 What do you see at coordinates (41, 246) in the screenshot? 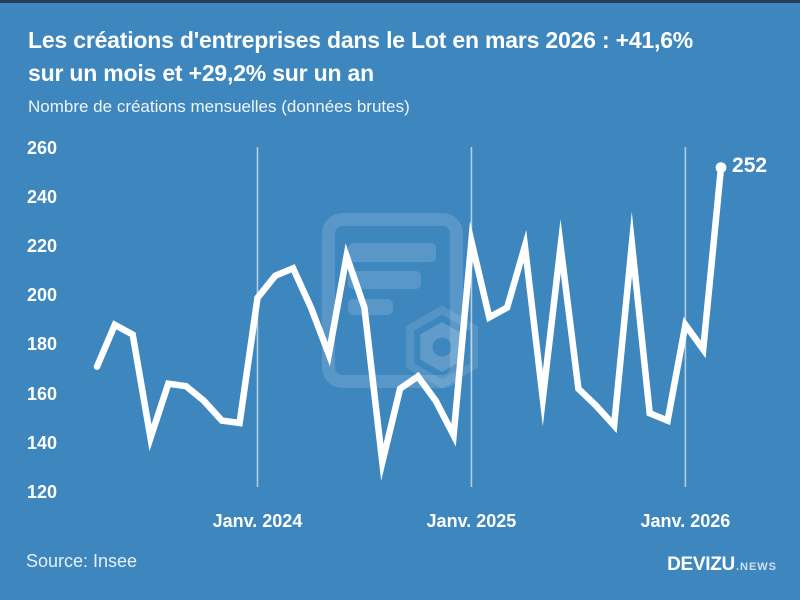
I see `y-tick-label: 220` at bounding box center [41, 246].